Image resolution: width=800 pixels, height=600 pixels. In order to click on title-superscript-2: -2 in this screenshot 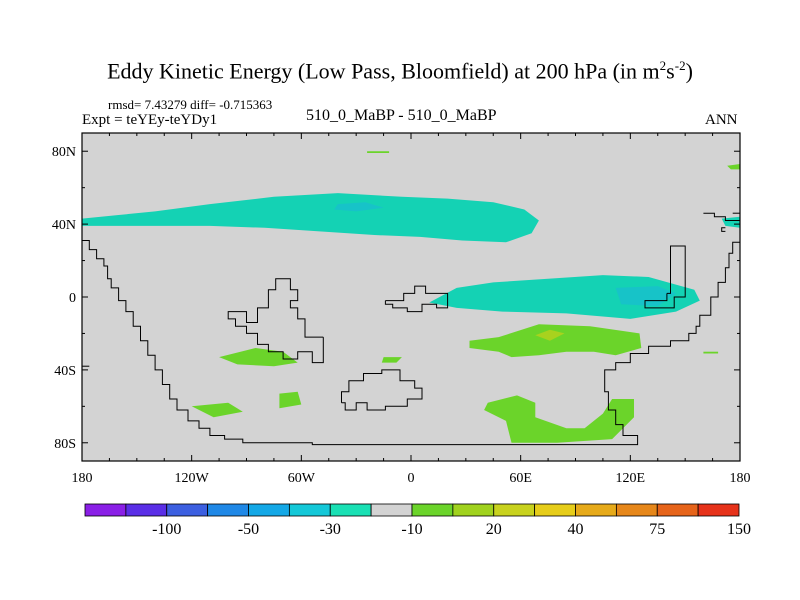, I will do `click(680, 65)`.